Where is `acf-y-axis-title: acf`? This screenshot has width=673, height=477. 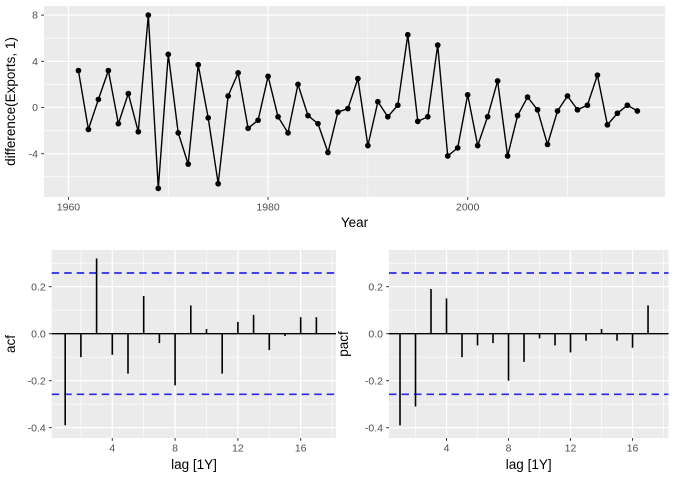 acf-y-axis-title: acf is located at coordinates (10, 344).